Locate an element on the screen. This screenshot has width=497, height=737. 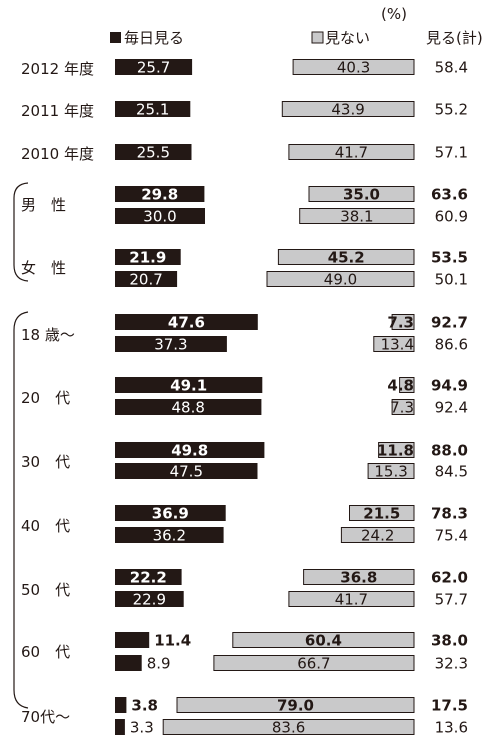
bar-daily-value: 3.3 is located at coordinates (142, 728).